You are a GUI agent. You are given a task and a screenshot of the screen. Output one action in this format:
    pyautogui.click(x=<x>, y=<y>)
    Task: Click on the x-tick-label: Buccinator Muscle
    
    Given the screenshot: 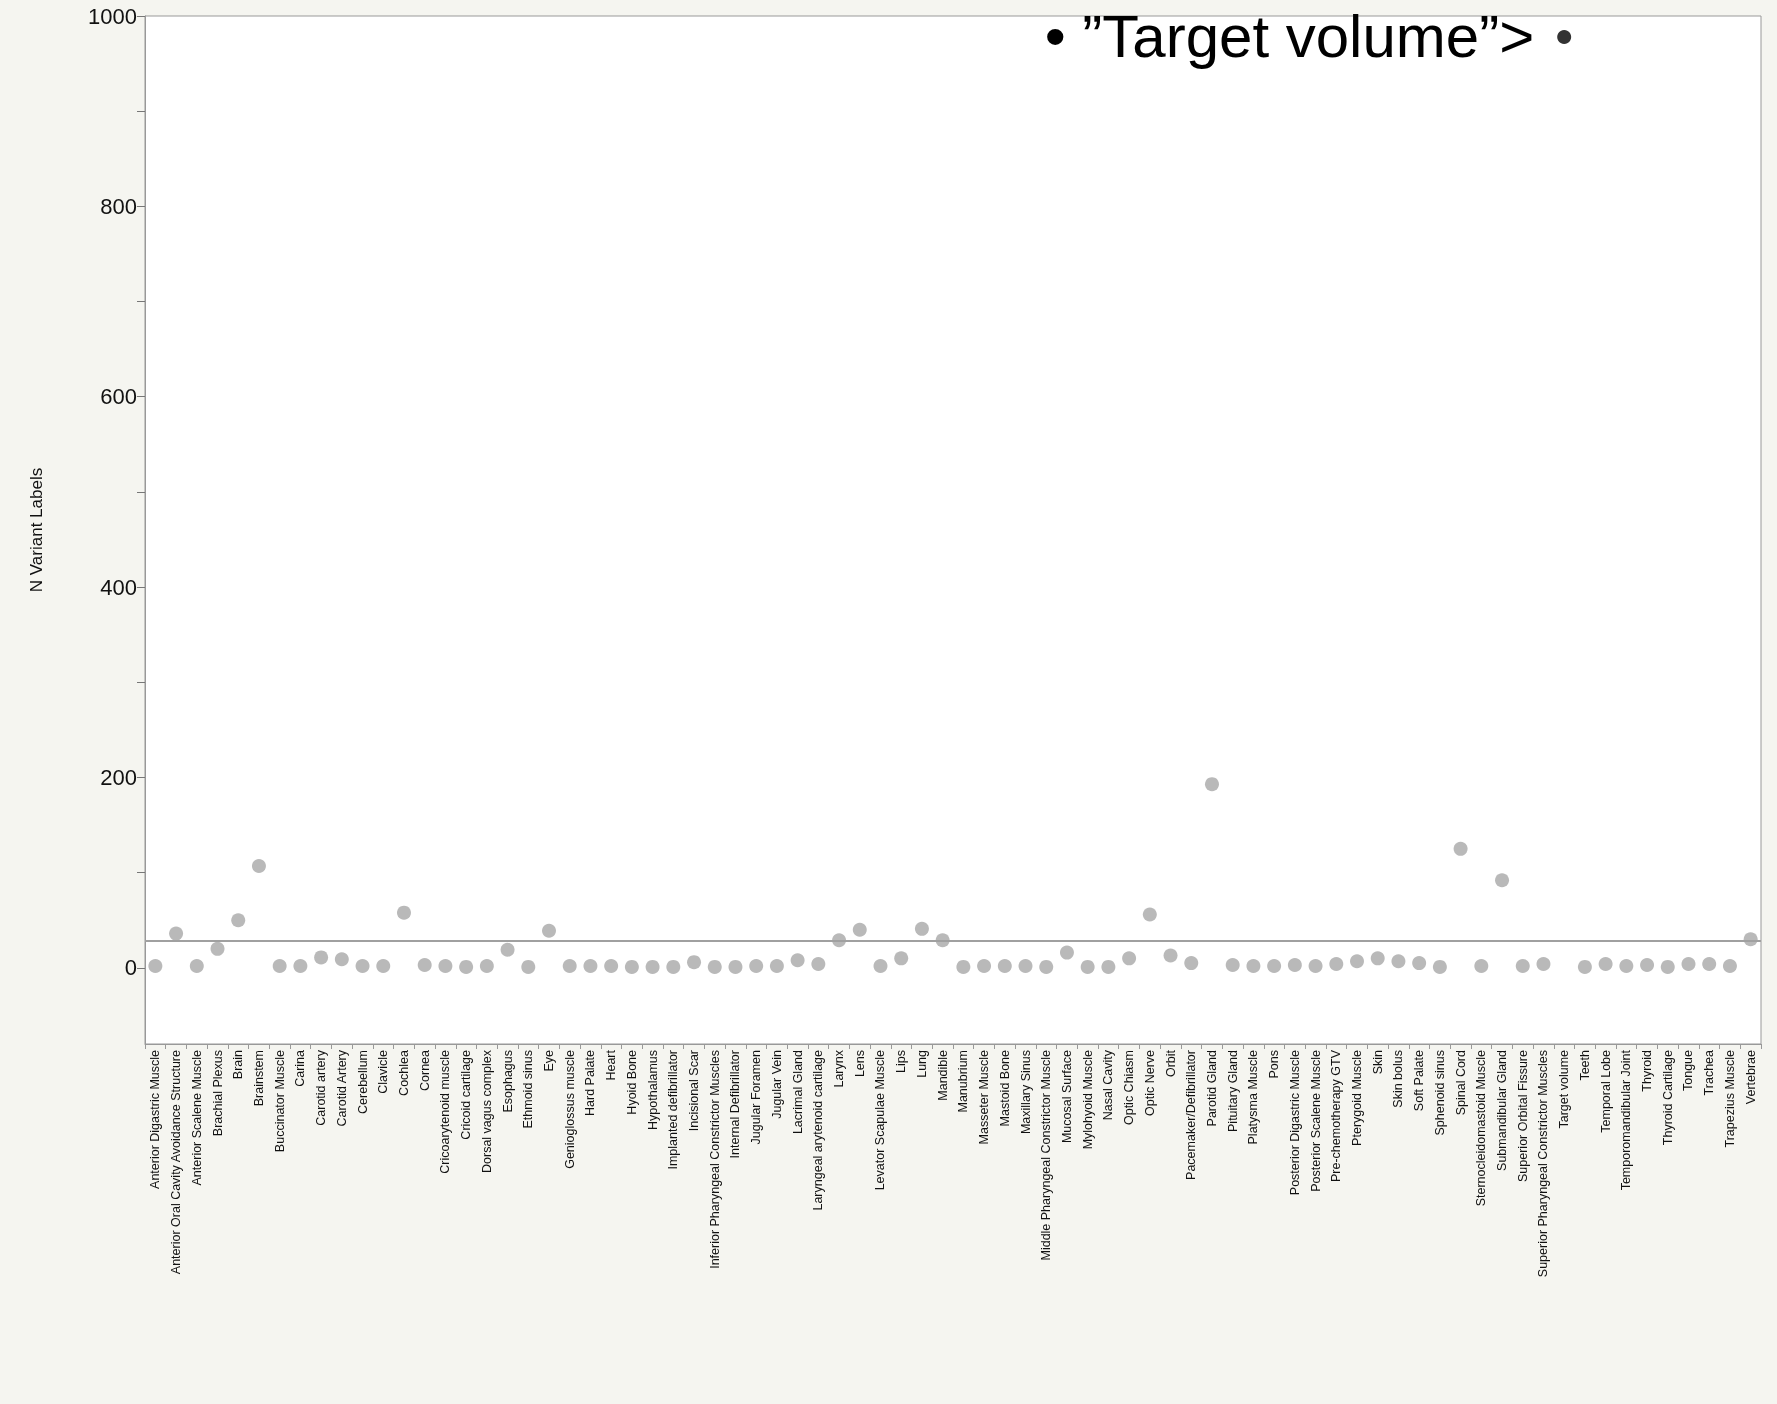 What is the action you would take?
    pyautogui.click(x=279, y=1101)
    